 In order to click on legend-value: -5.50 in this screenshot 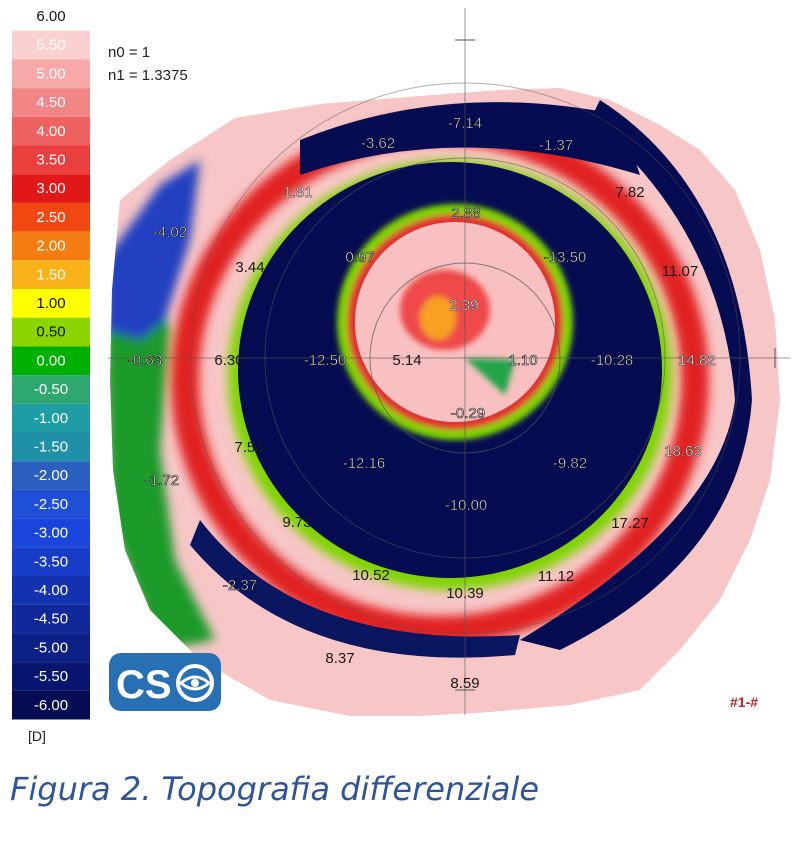, I will do `click(51, 676)`.